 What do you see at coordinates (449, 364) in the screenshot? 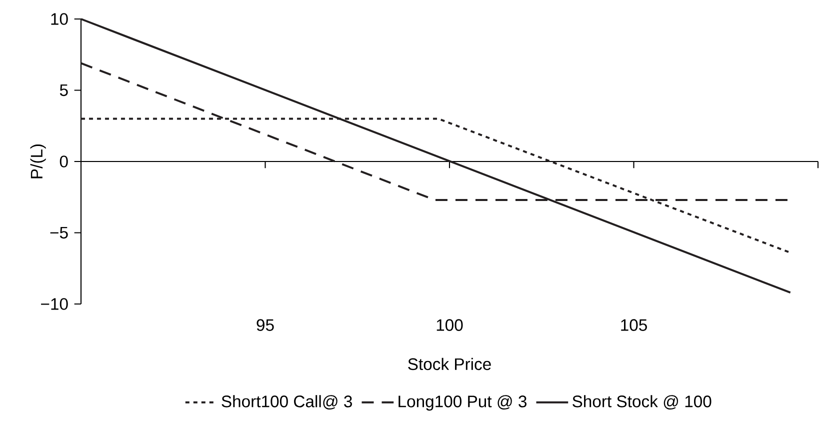
I see `x-axis-title: Stock Price` at bounding box center [449, 364].